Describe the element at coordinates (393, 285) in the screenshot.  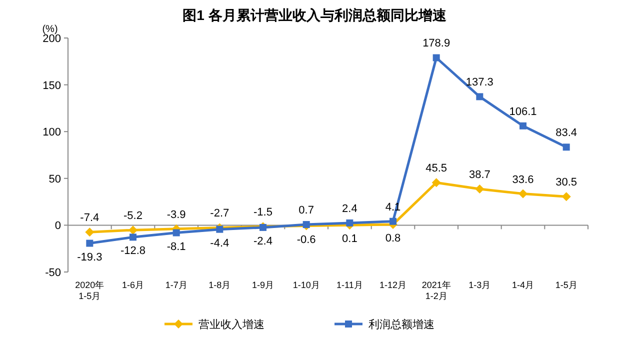
I see `x-tick-label: 1-12月` at that location.